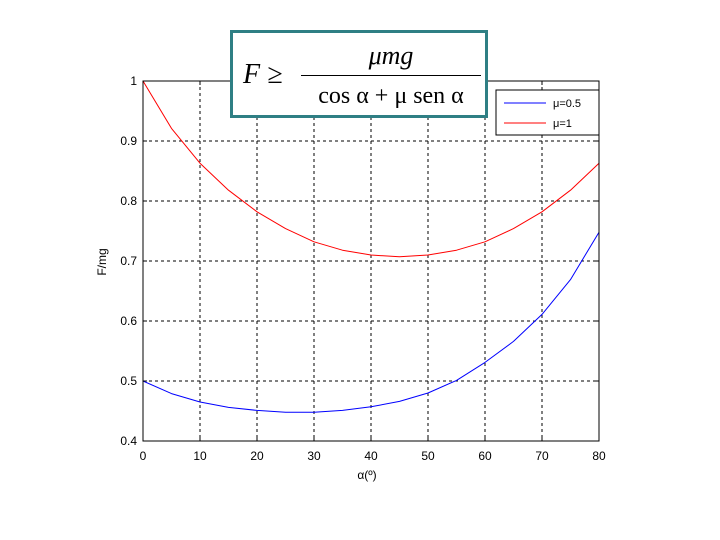  Describe the element at coordinates (485, 456) in the screenshot. I see `x-tick-label: 60` at that location.